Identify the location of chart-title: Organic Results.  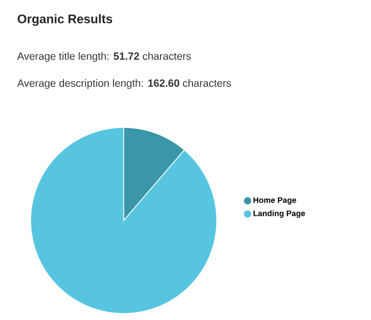
(65, 20).